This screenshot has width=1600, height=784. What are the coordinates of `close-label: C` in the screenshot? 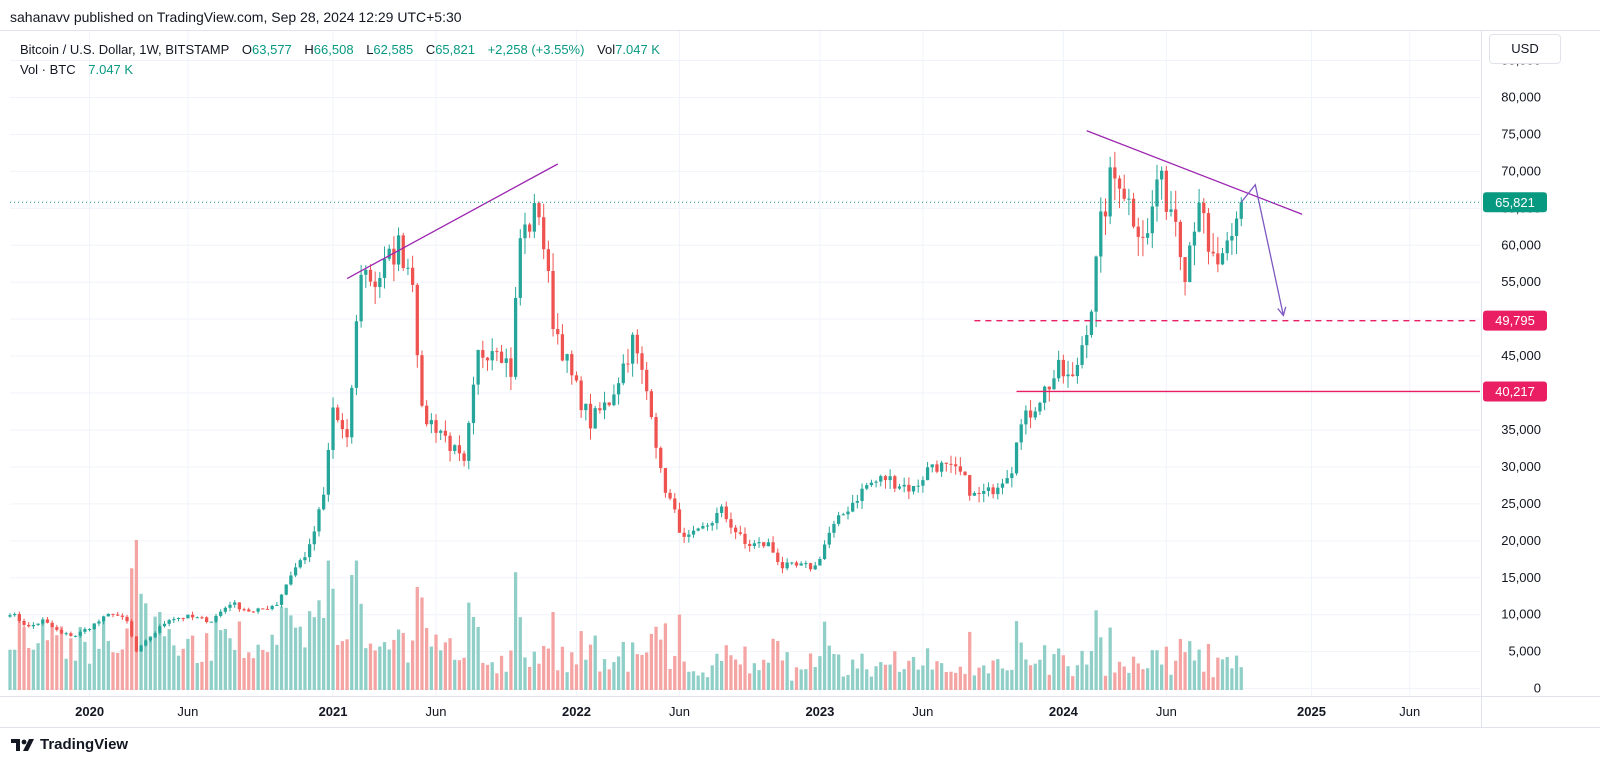 It's located at (430, 49).